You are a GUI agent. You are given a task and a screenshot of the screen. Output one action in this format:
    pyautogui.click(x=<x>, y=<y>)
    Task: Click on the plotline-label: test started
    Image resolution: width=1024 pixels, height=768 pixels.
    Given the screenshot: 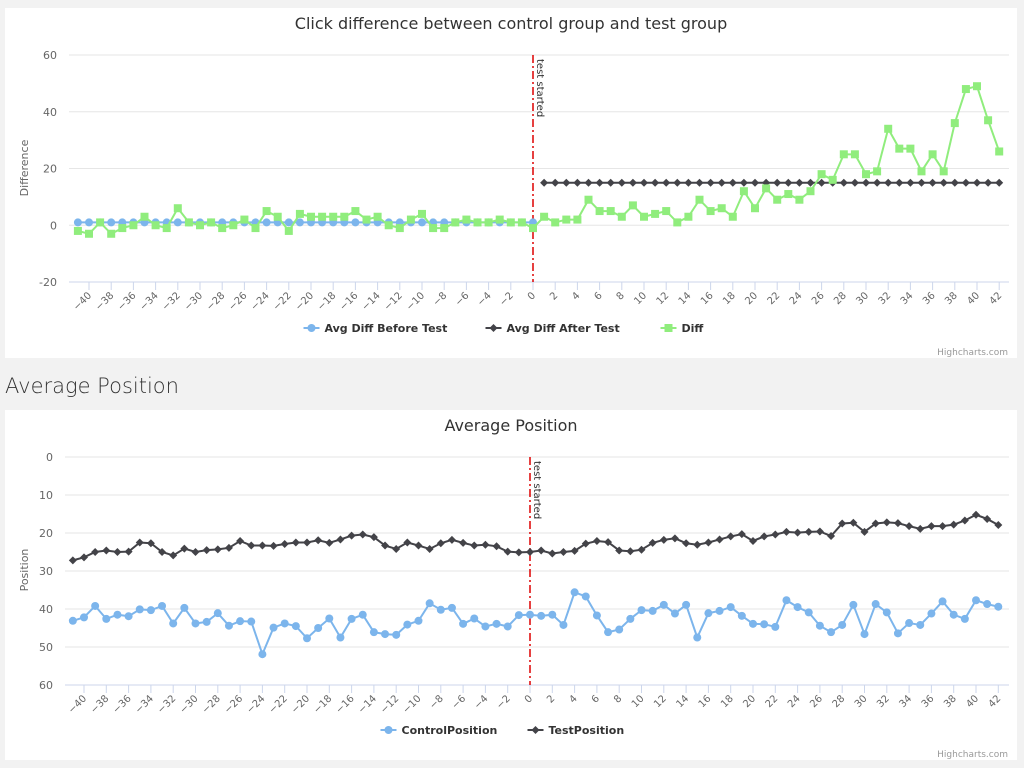 What is the action you would take?
    pyautogui.click(x=536, y=490)
    